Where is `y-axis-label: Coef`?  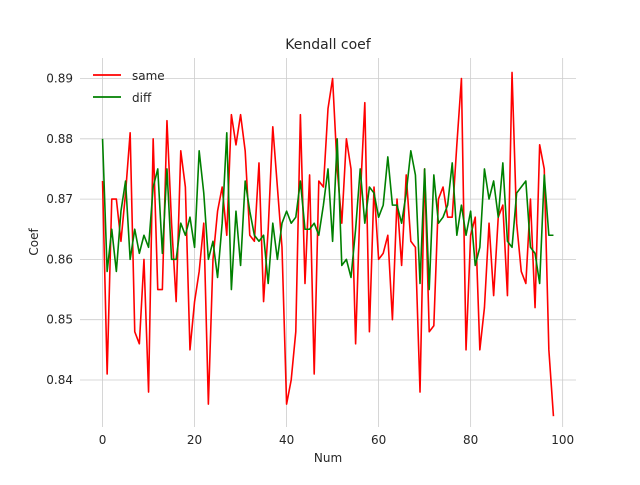 y-axis-label: Coef is located at coordinates (34, 242).